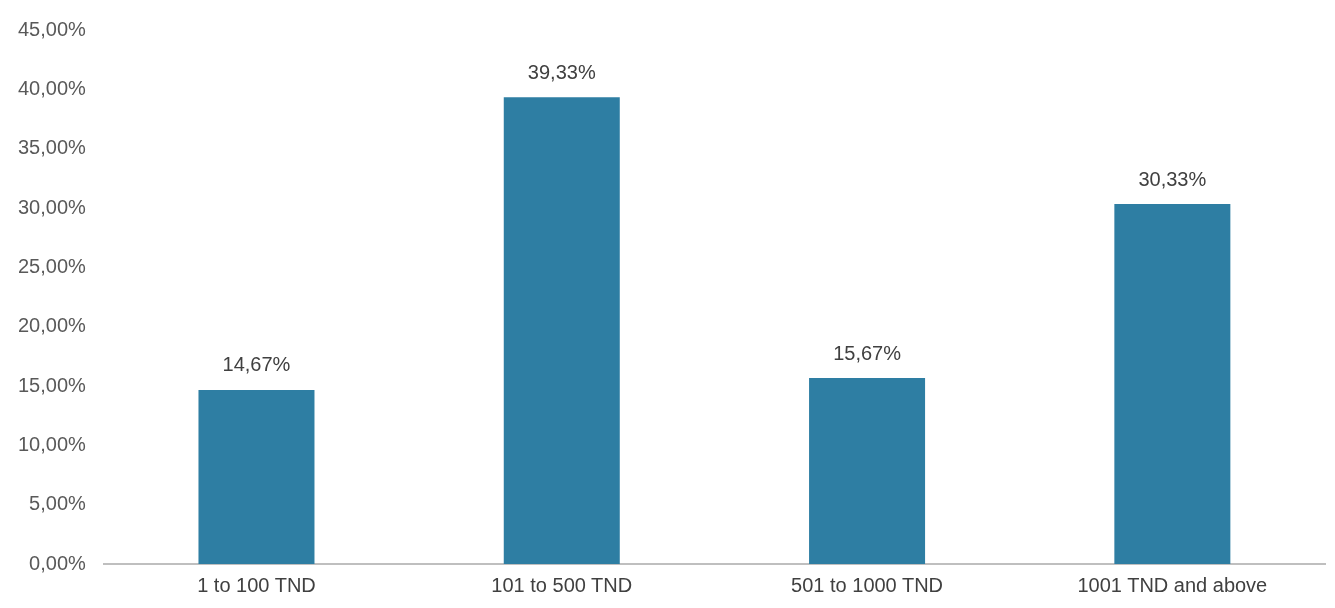  I want to click on x-tick-label: 501 to 1000 TND, so click(867, 584).